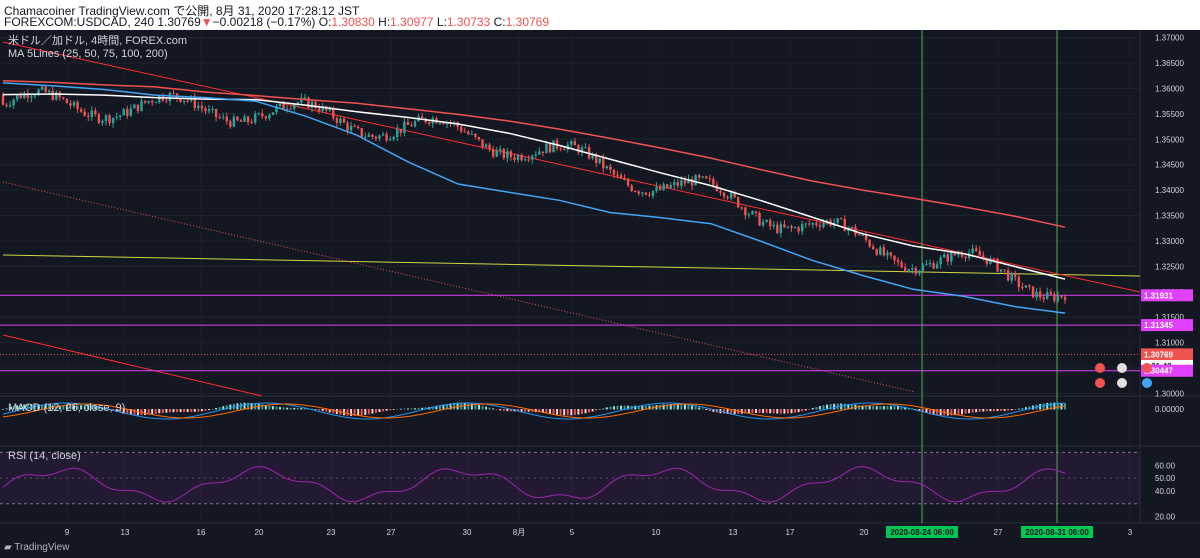  I want to click on price-tag-box, so click(1167, 325).